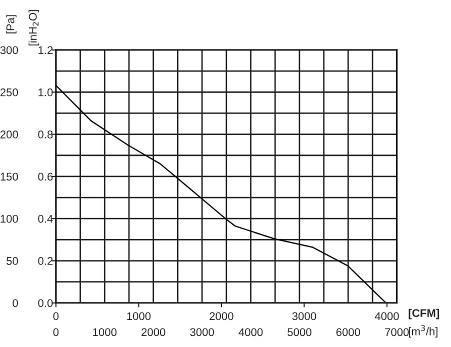 The image size is (451, 347). What do you see at coordinates (45, 218) in the screenshot?
I see `y2-tick-label: 0.4` at bounding box center [45, 218].